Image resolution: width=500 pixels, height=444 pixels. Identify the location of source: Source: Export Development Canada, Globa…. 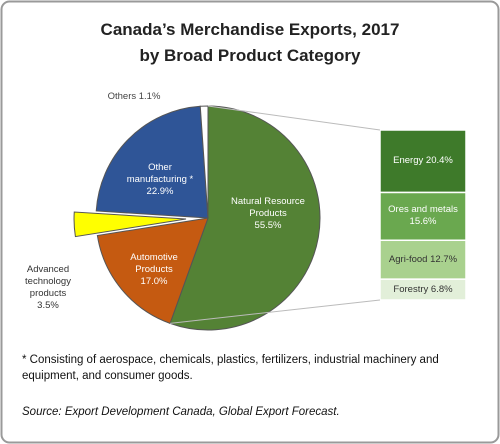
(181, 412).